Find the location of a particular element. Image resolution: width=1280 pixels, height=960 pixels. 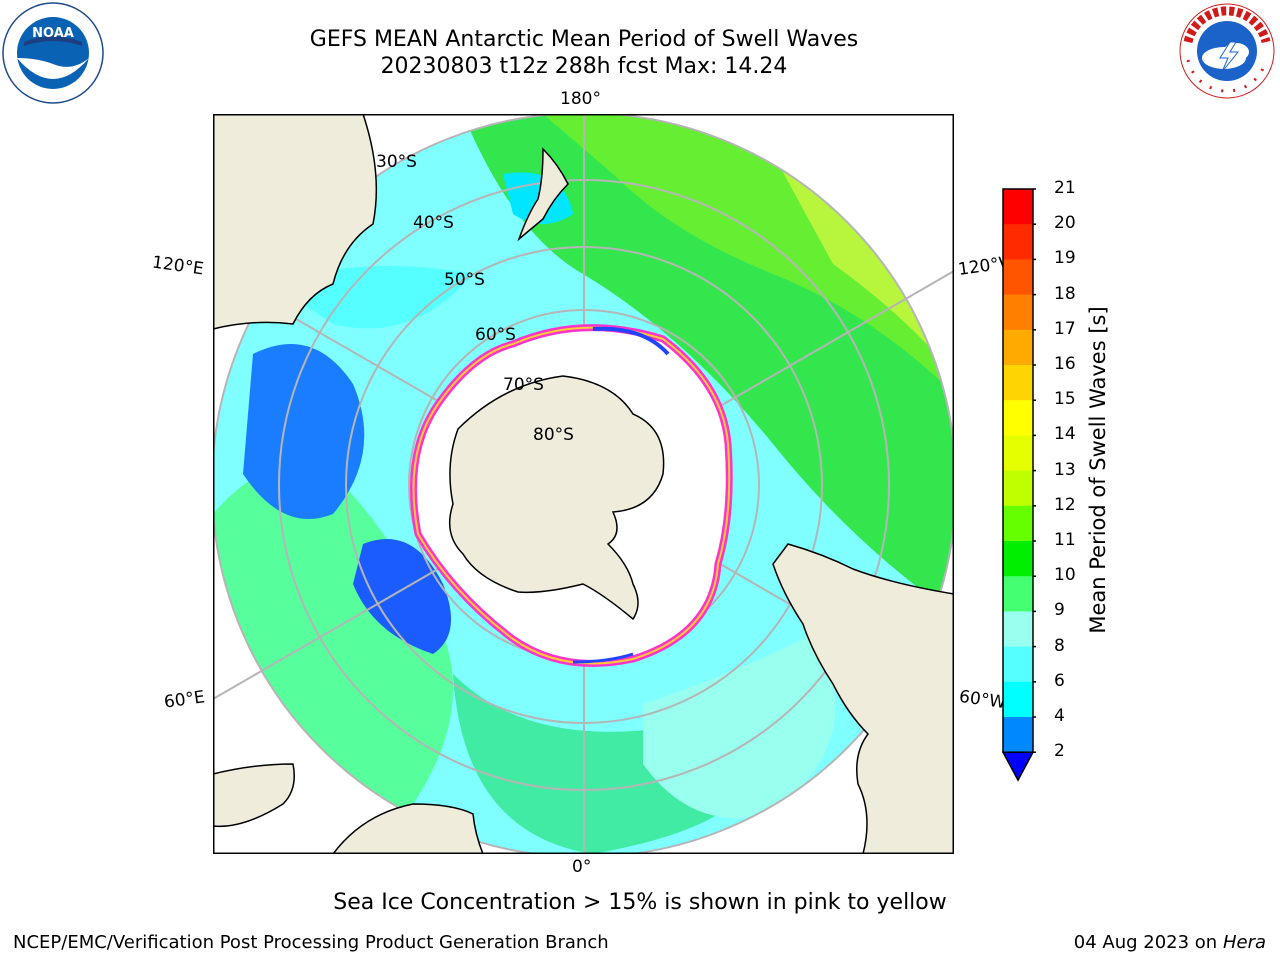

latitude-label-40s: 40°S is located at coordinates (433, 223).